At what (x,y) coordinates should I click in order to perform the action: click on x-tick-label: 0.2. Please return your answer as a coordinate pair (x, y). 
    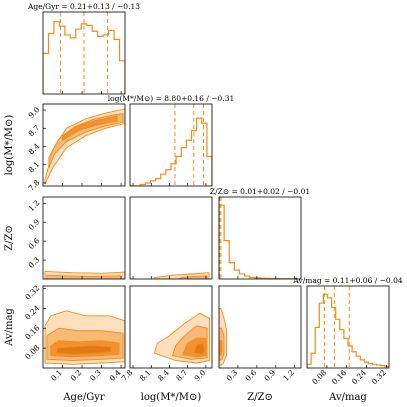
    Looking at the image, I should click on (76, 375).